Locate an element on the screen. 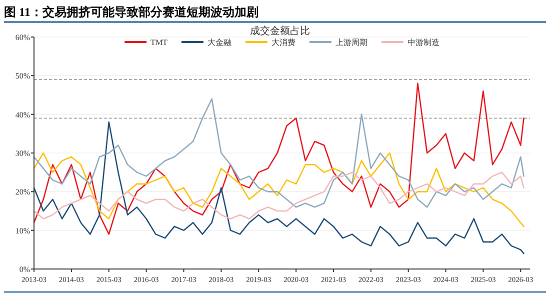 This screenshot has width=550, height=308. y-tick-label: 40% is located at coordinates (22, 115).